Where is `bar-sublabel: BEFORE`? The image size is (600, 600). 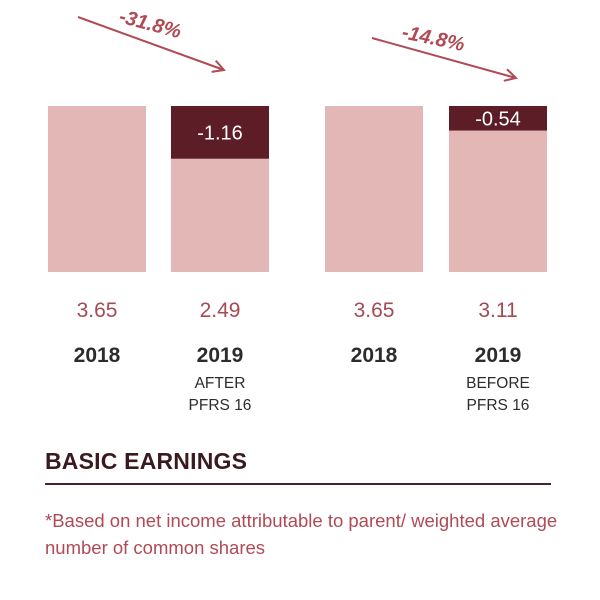 bar-sublabel: BEFORE is located at coordinates (498, 383).